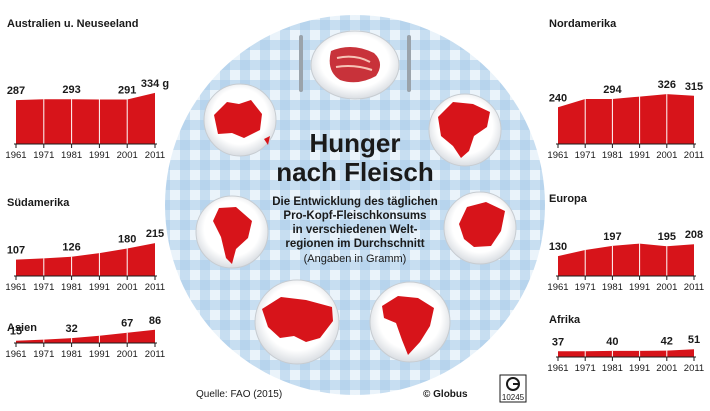  What do you see at coordinates (127, 90) in the screenshot?
I see `value-label: 291` at bounding box center [127, 90].